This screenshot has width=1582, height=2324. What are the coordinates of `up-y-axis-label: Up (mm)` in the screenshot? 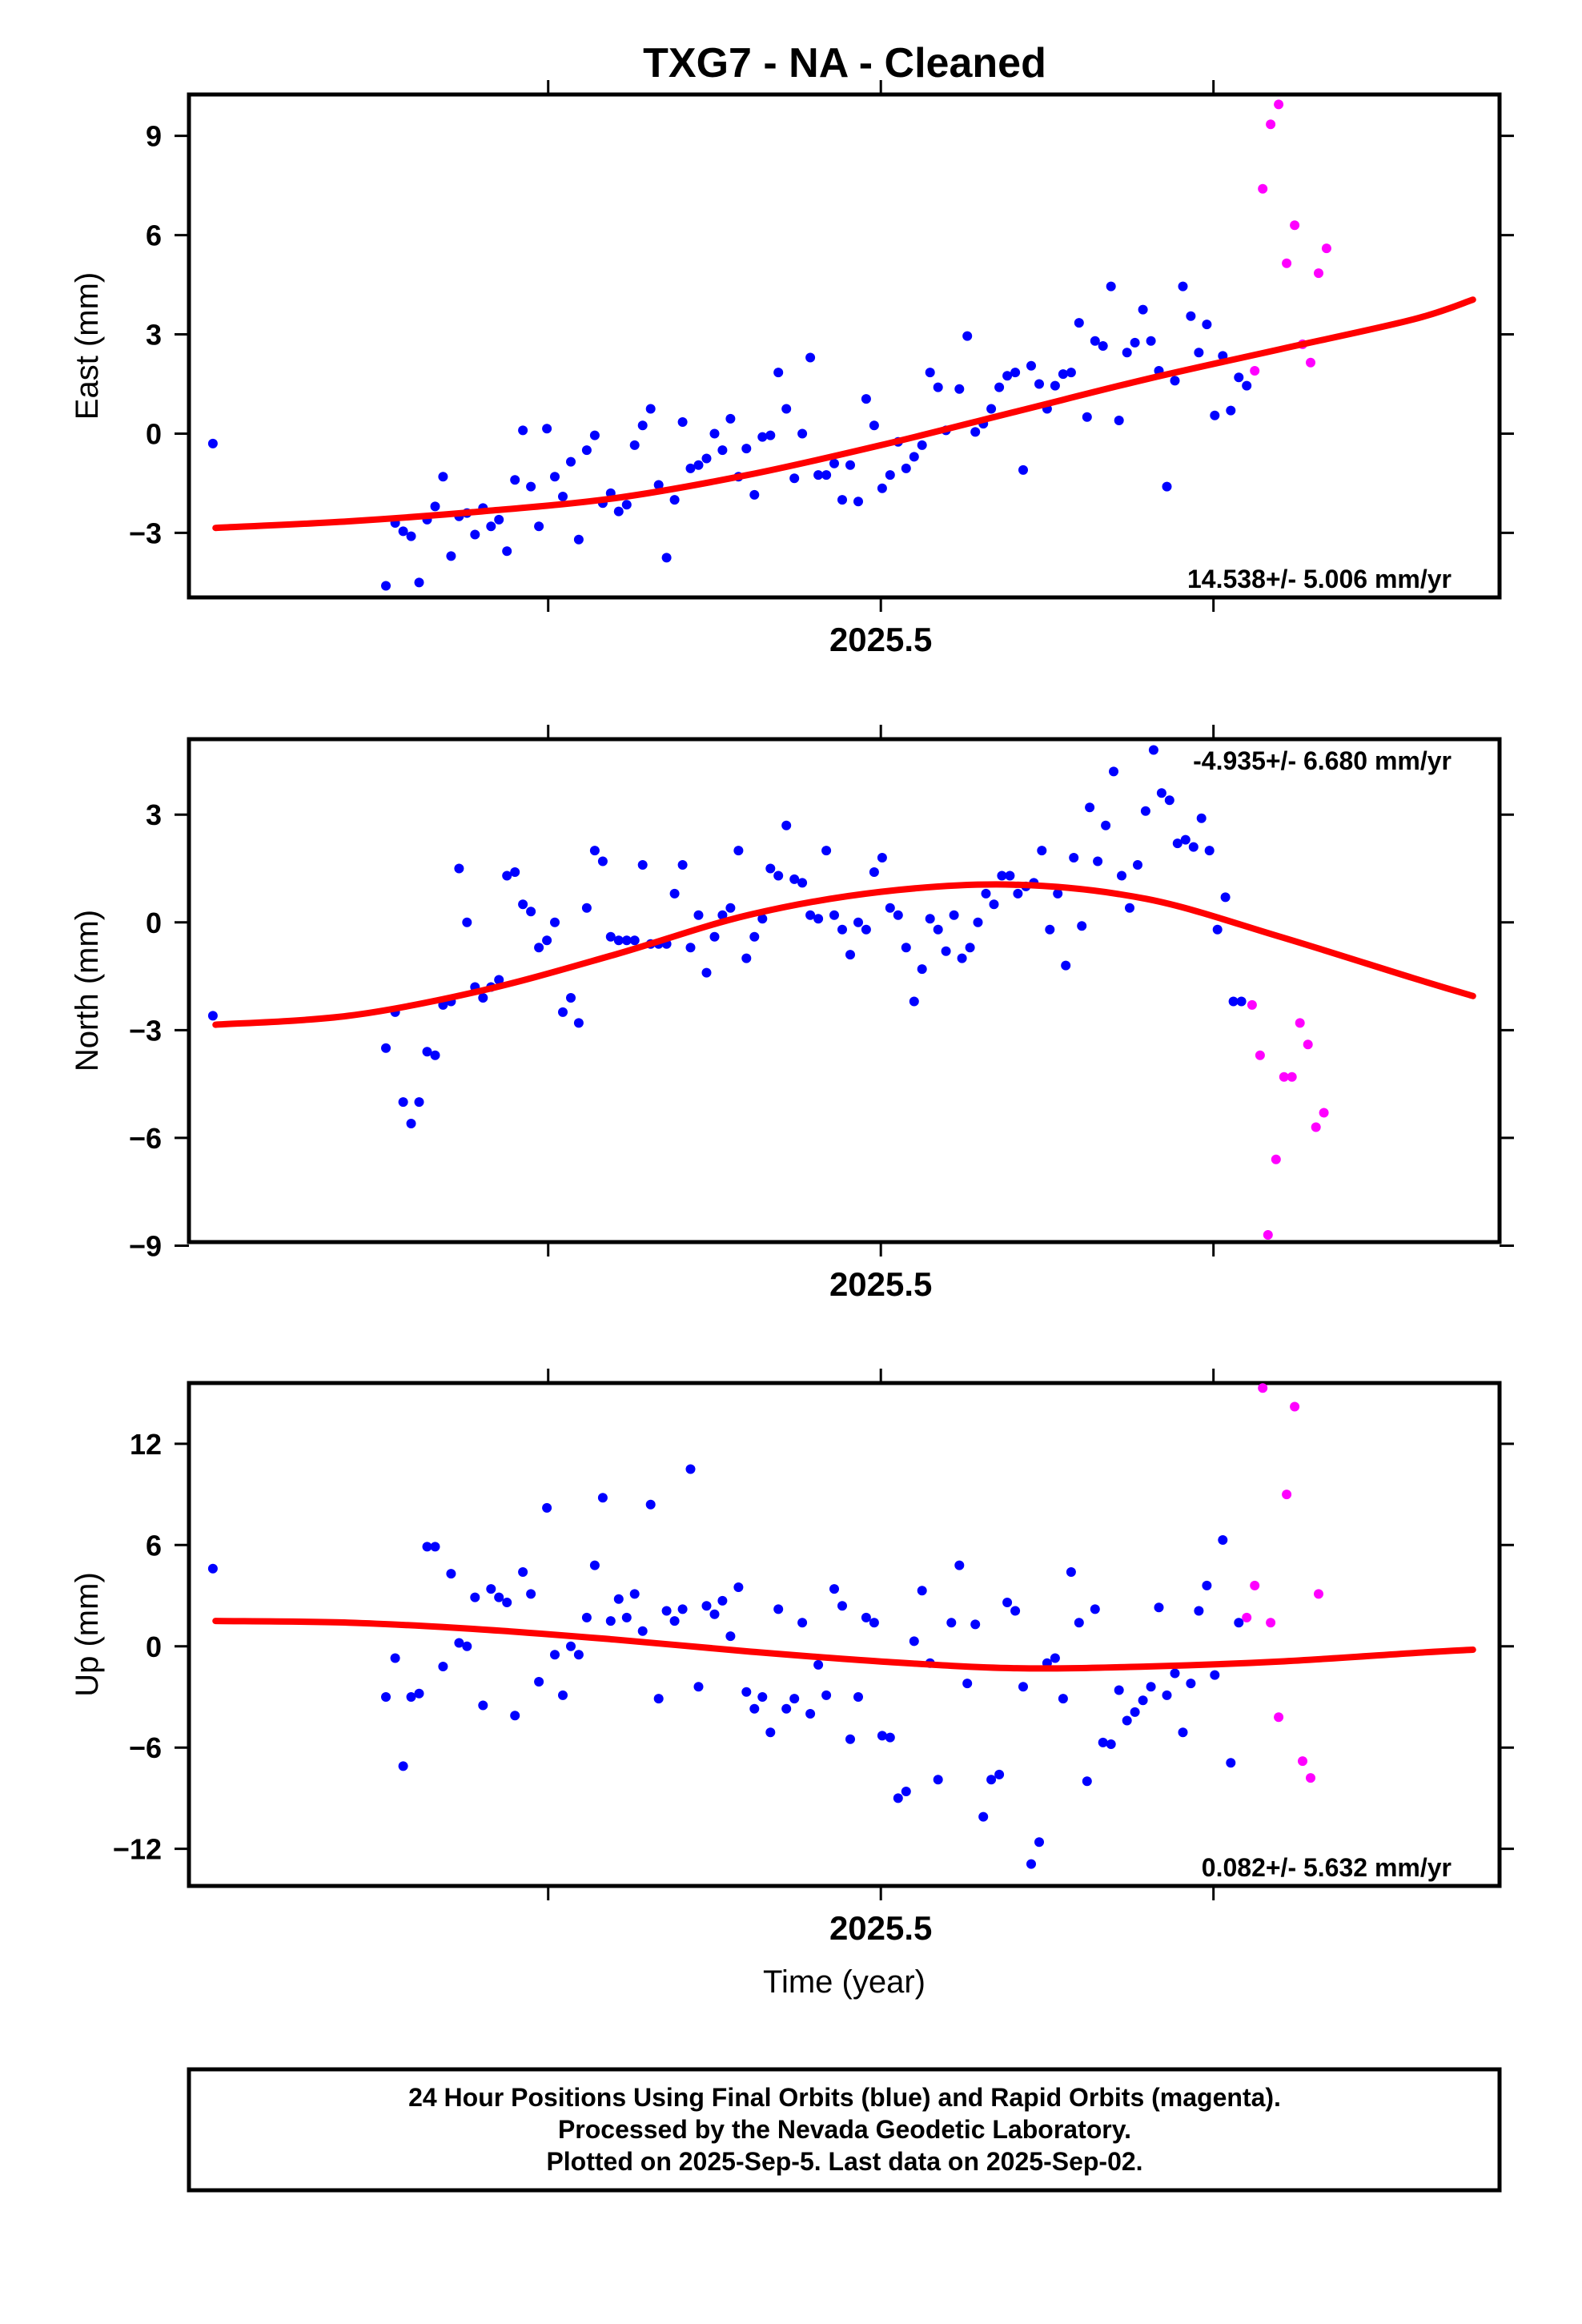 It's located at (87, 1634).